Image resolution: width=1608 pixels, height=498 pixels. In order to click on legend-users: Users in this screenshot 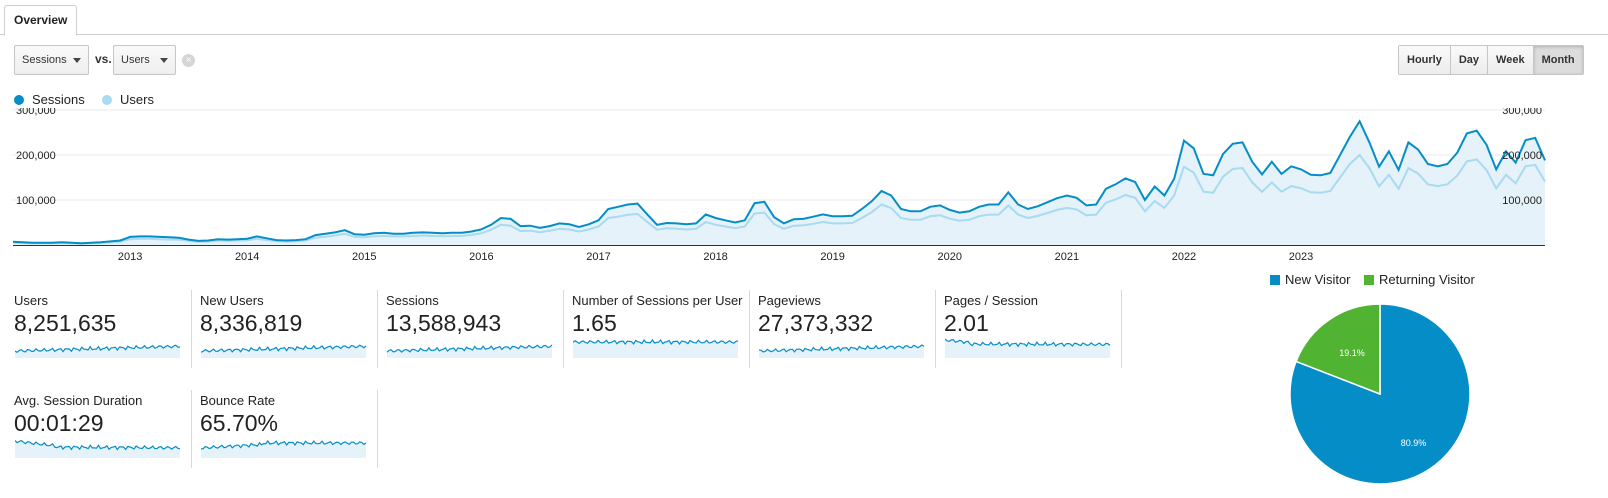, I will do `click(128, 99)`.